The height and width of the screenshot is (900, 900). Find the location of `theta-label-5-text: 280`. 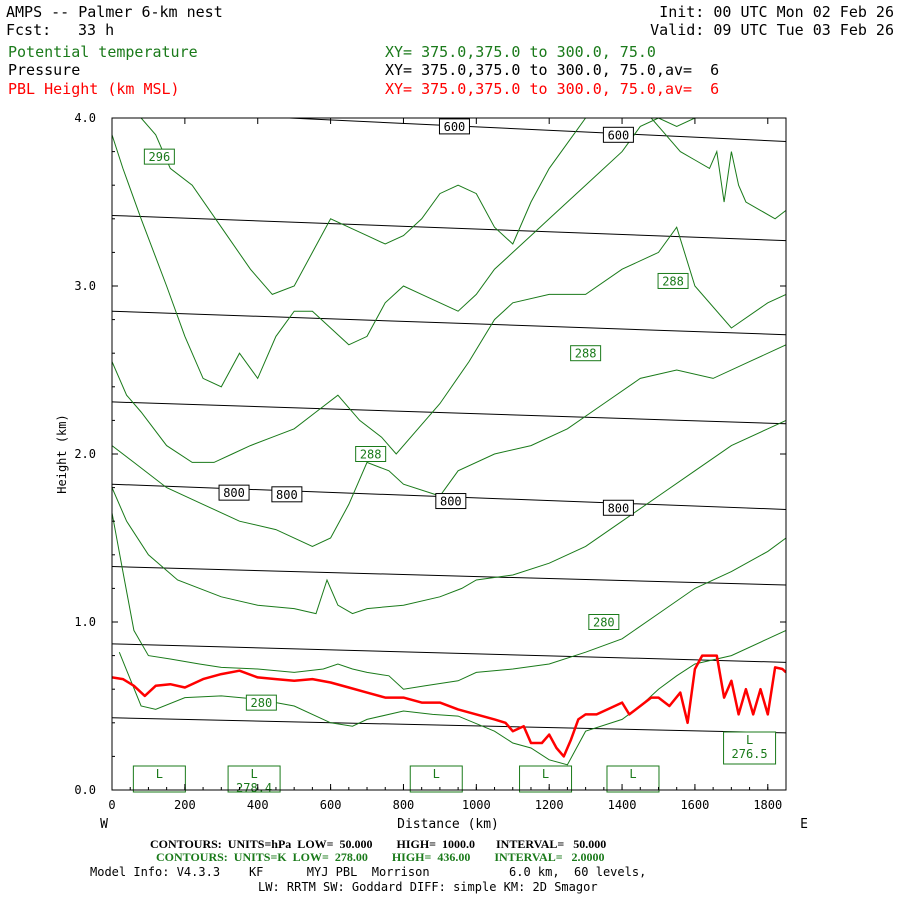

theta-label-5-text: 280 is located at coordinates (262, 703).